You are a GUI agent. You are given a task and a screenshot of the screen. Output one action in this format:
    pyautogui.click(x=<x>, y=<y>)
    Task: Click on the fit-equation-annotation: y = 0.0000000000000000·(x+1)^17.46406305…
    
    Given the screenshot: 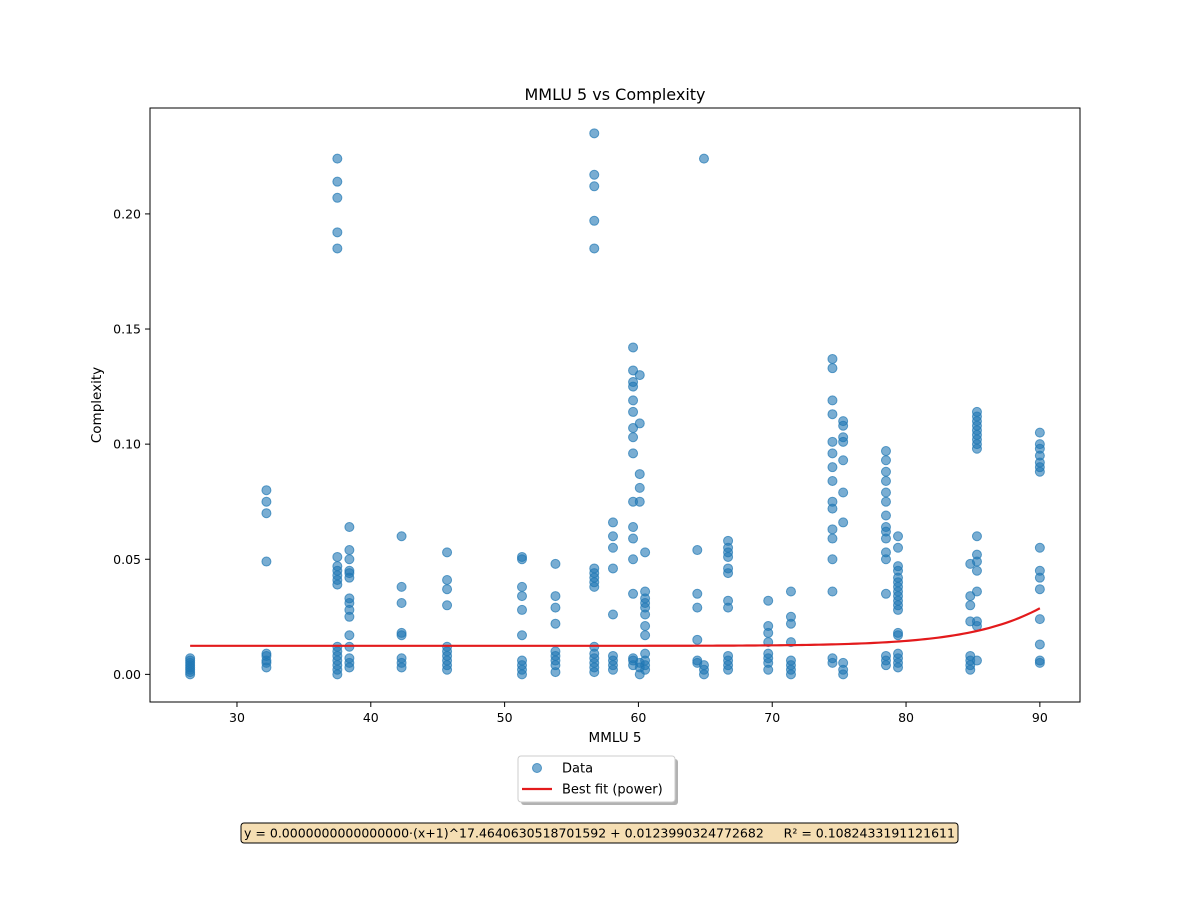 What is the action you would take?
    pyautogui.click(x=599, y=833)
    